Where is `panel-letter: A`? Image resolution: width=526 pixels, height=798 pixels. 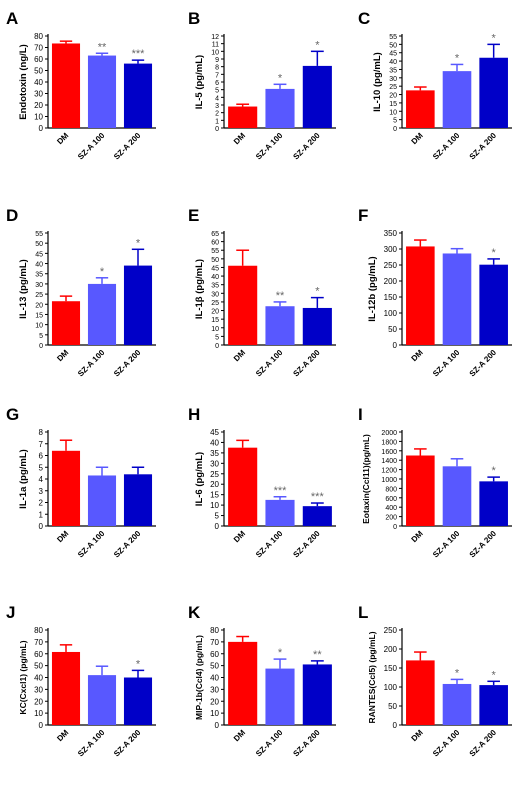
panel-letter: A is located at coordinates (12, 18).